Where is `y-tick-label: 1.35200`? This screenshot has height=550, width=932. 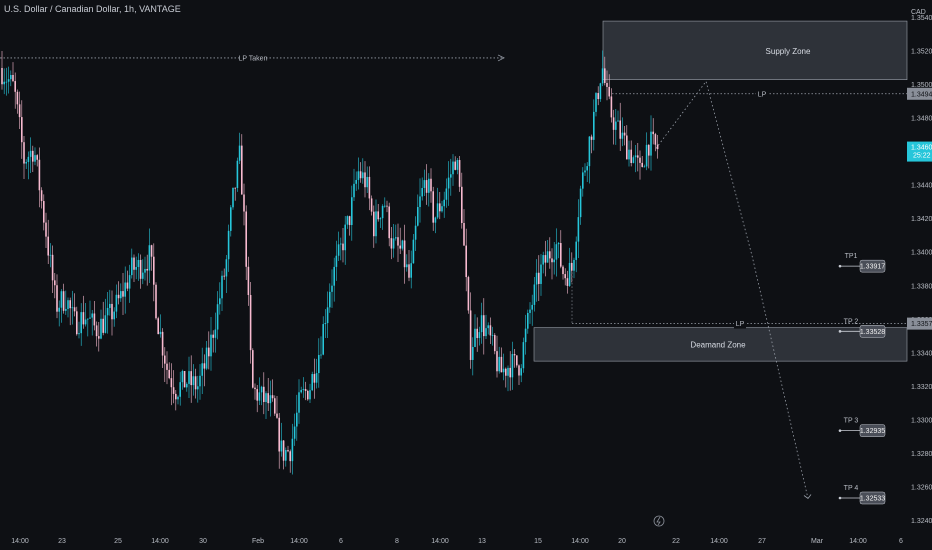
y-tick-label: 1.35200 is located at coordinates (921, 52).